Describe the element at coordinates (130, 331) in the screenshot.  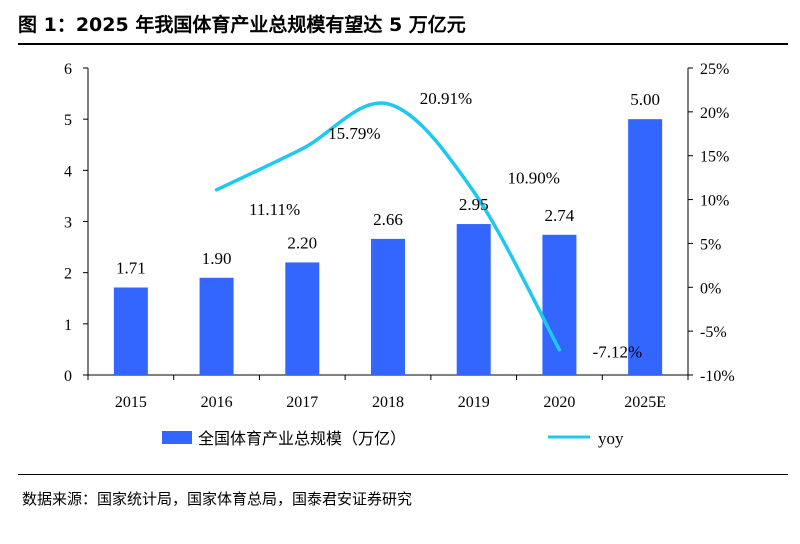
I see `bar-2015` at that location.